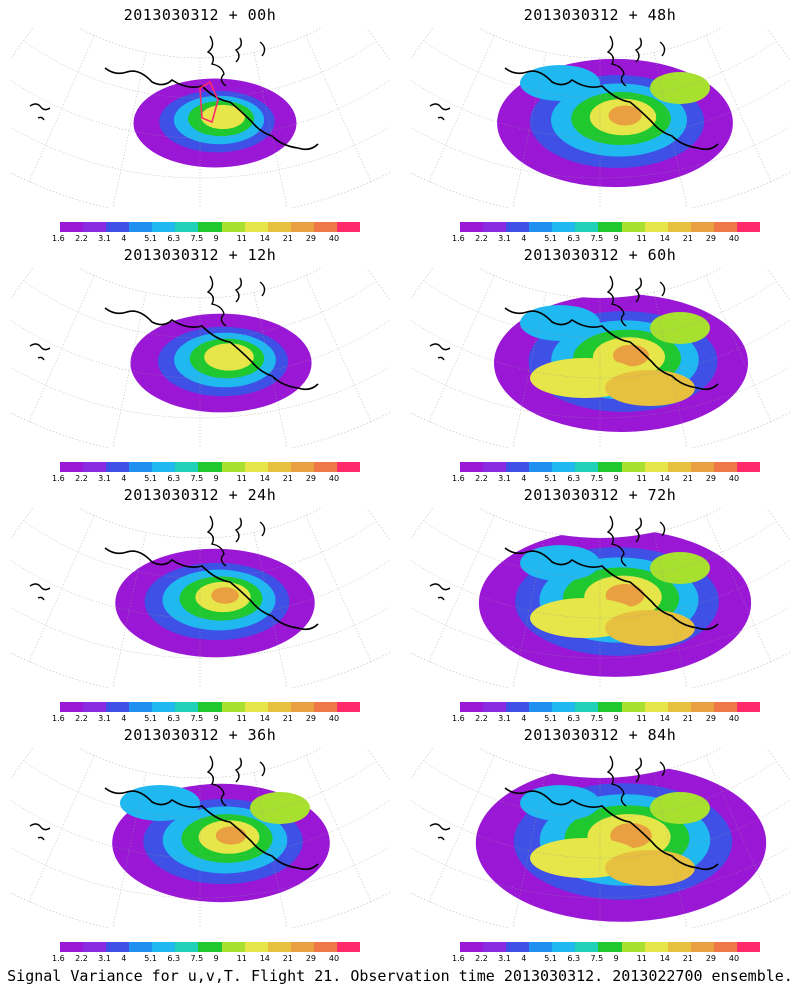  Describe the element at coordinates (600, 495) in the screenshot. I see `panel-title: 2013030312 + 72h` at that location.